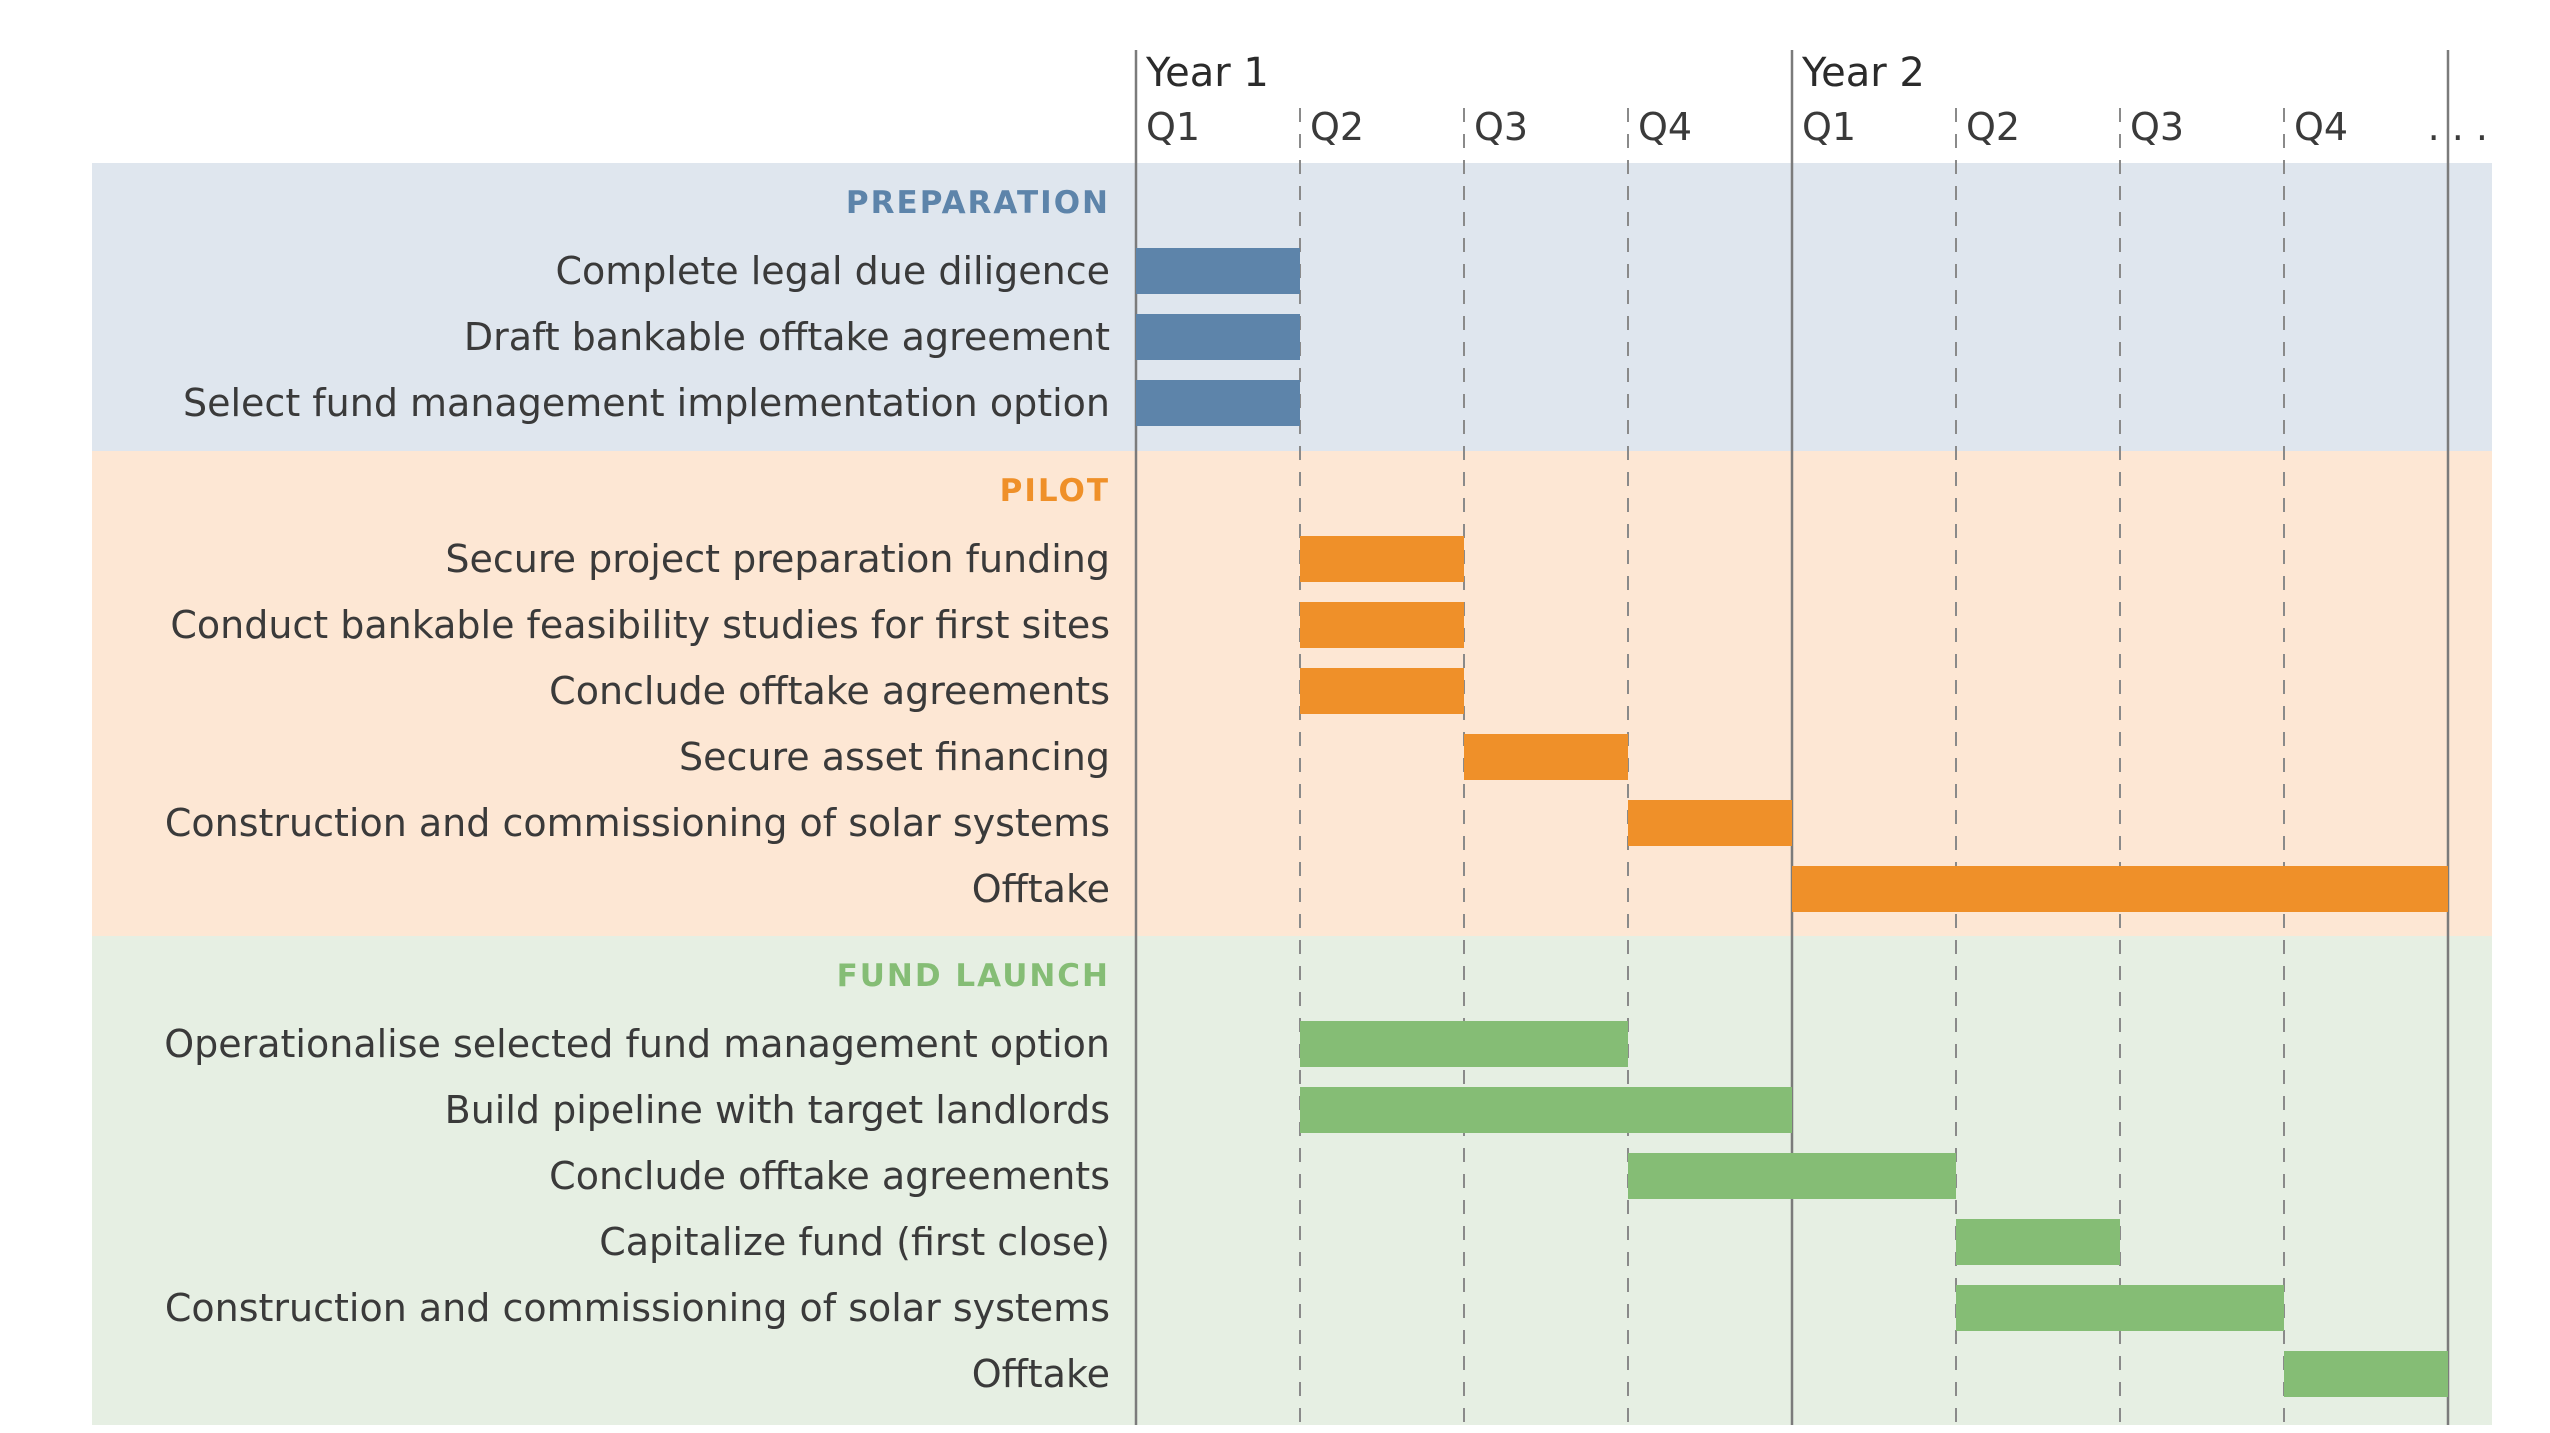 The image size is (2550, 1433). What do you see at coordinates (777, 559) in the screenshot?
I see `task-label: Secure project preparation funding` at bounding box center [777, 559].